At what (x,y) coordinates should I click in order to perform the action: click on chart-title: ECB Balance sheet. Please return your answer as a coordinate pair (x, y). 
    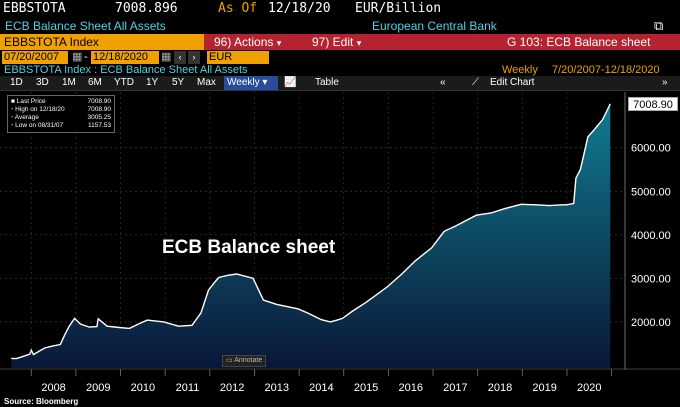
    Looking at the image, I should click on (249, 247).